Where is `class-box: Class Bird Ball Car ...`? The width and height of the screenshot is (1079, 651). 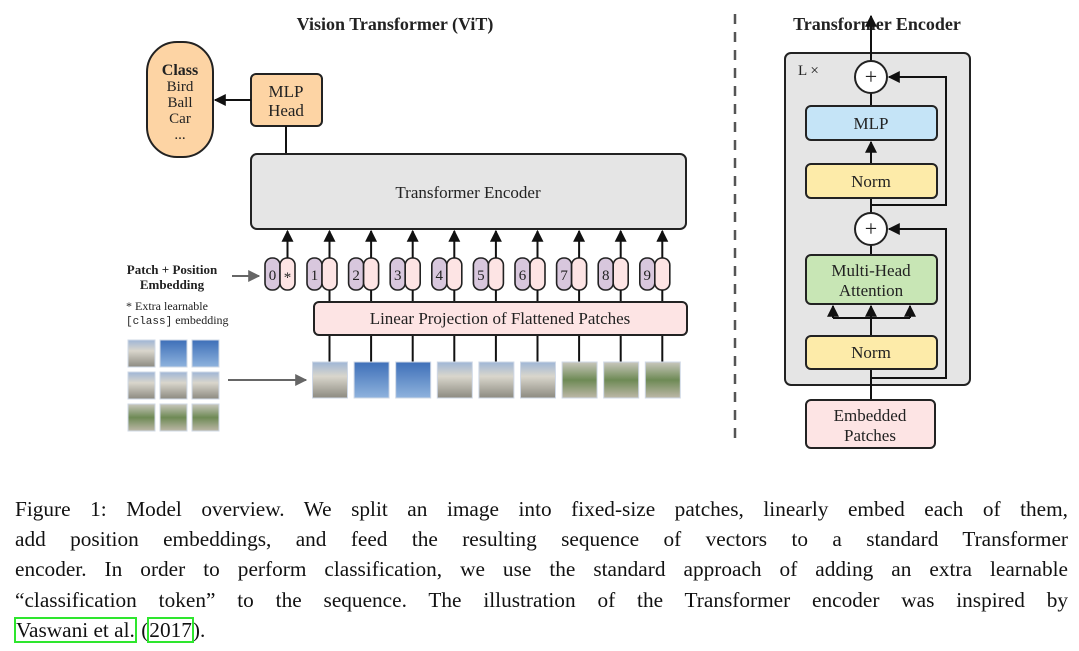 class-box: Class Bird Ball Car ... is located at coordinates (180, 99).